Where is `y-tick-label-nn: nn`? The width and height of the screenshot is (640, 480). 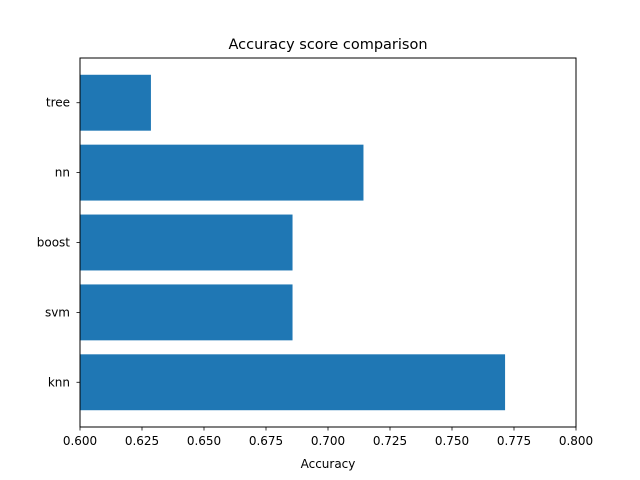 y-tick-label-nn: nn is located at coordinates (62, 173).